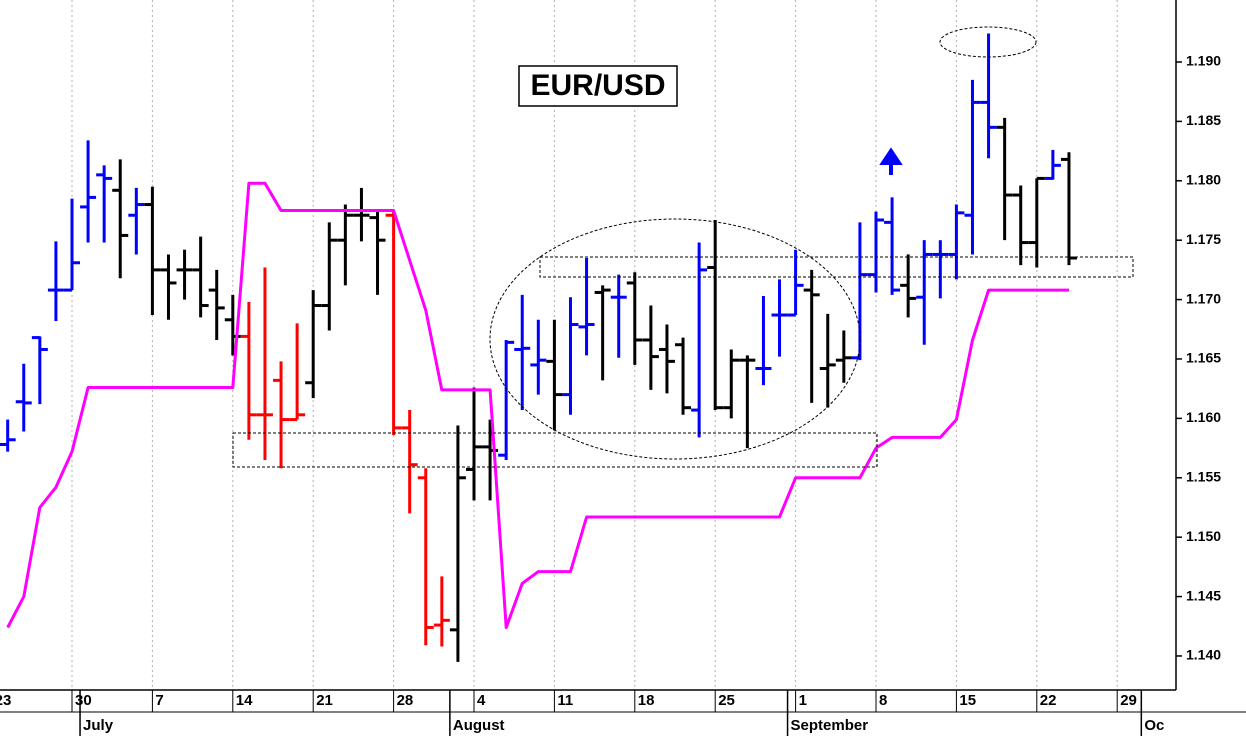 This screenshot has height=736, width=1246. Describe the element at coordinates (830, 725) in the screenshot. I see `month-label: September` at that location.